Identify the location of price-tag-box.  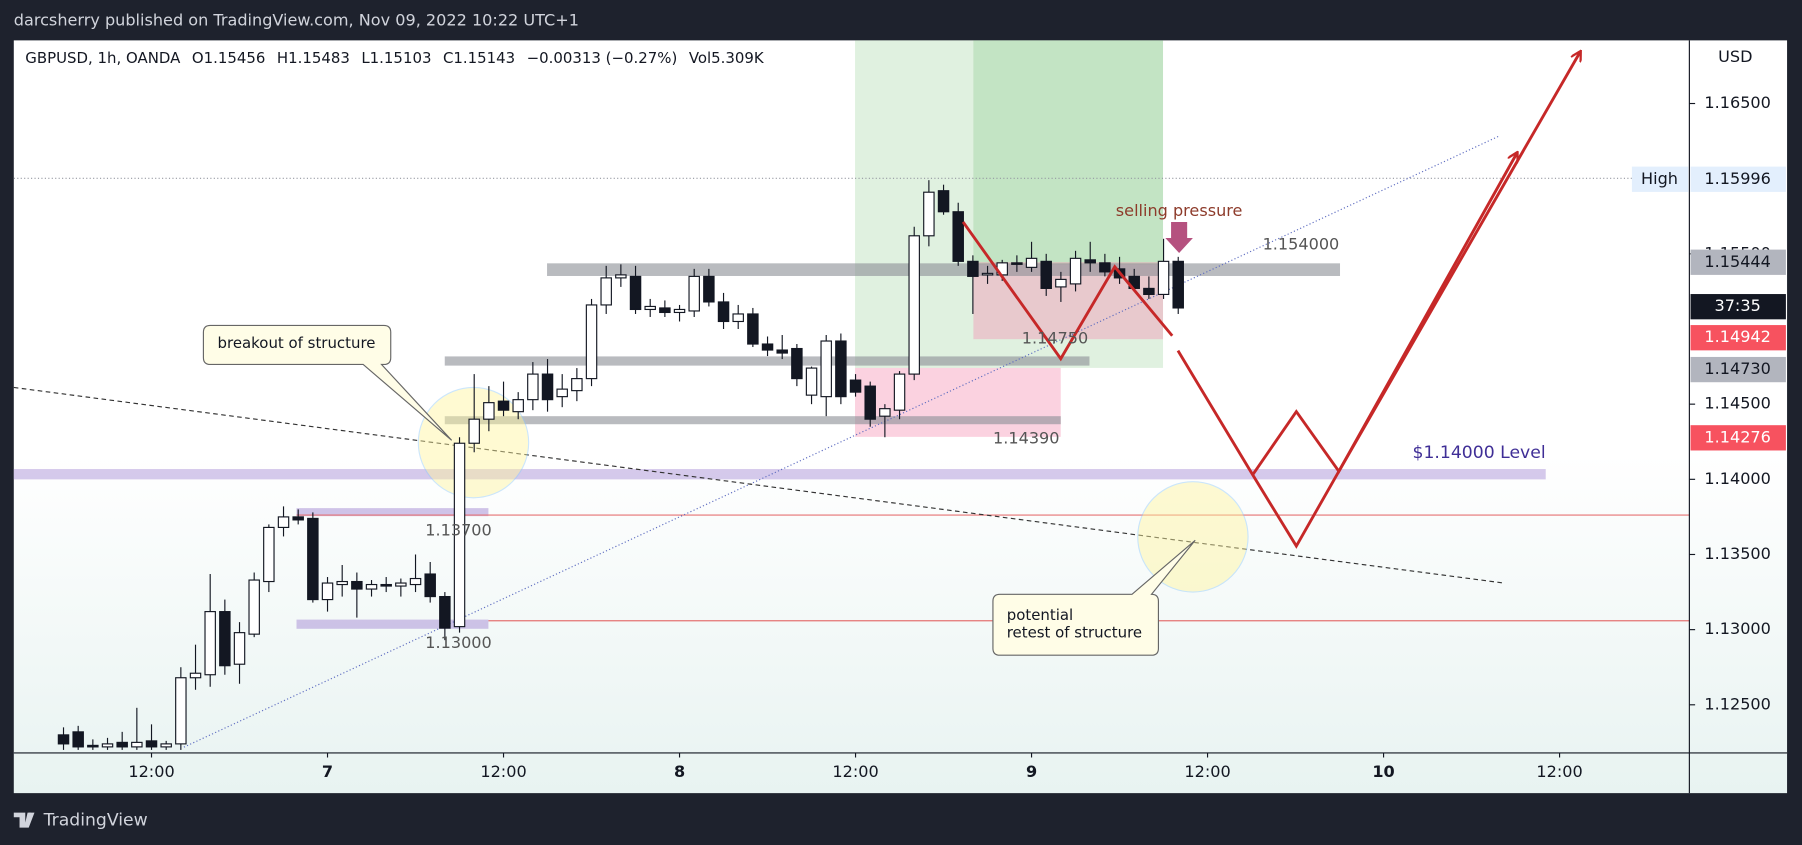
(1660, 179).